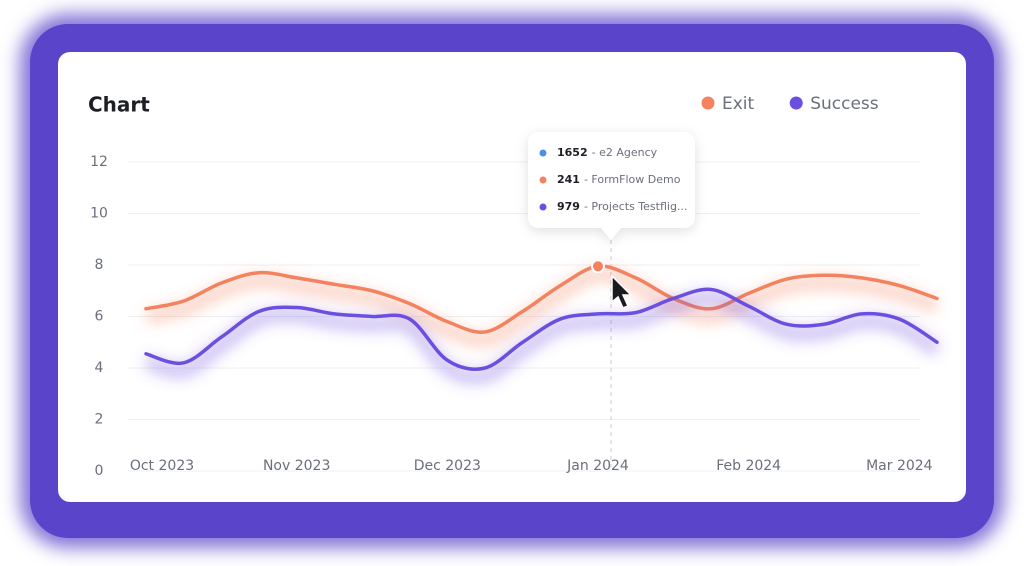 The height and width of the screenshot is (566, 1024). What do you see at coordinates (568, 206) in the screenshot?
I see `tooltip-value: 979` at bounding box center [568, 206].